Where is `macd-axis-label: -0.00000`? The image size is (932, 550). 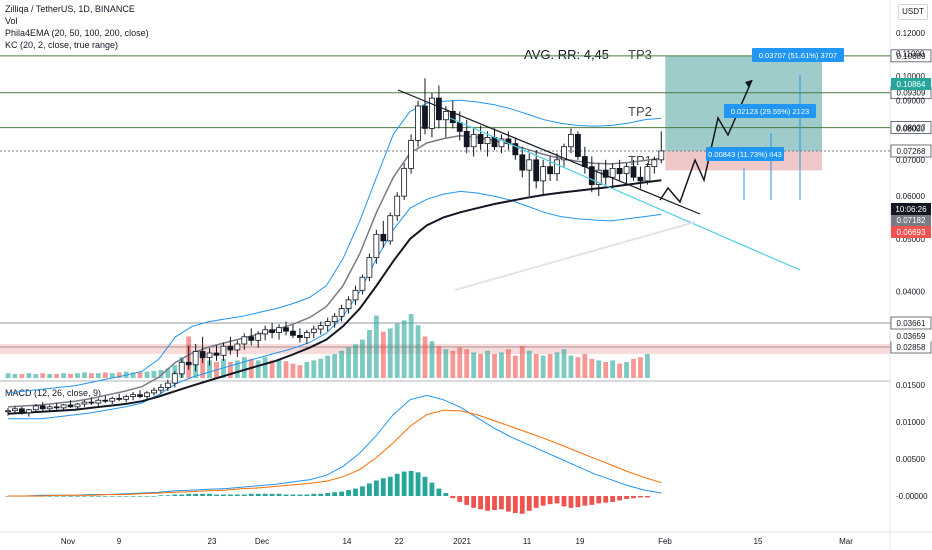
macd-axis-label: -0.00000 is located at coordinates (912, 496).